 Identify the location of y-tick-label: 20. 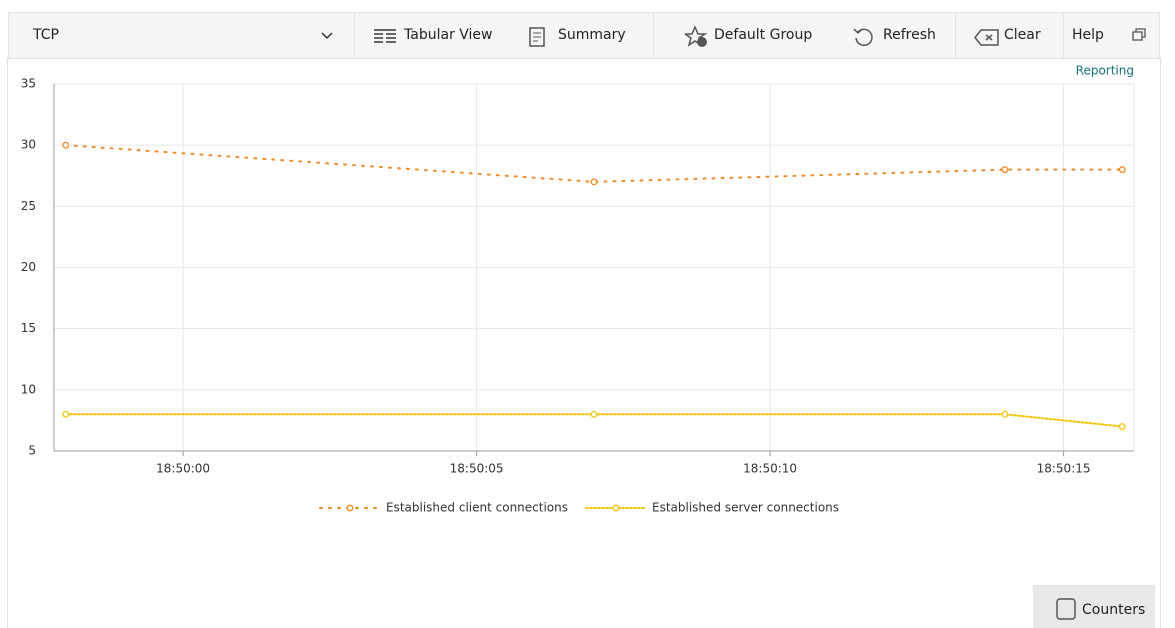
(28, 267).